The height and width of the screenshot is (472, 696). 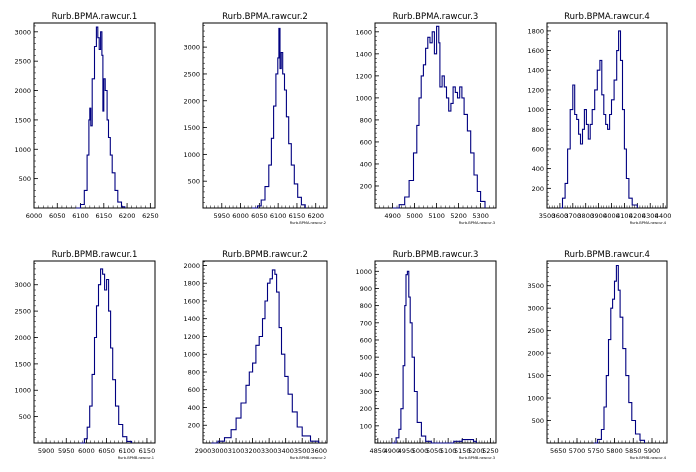 I want to click on x-tick-label: 6200, so click(x=315, y=216).